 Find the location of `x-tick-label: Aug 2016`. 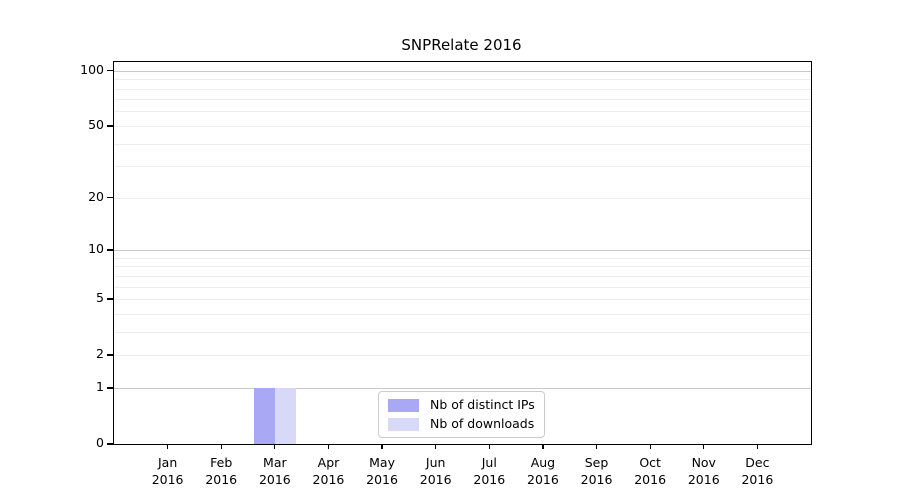

x-tick-label: Aug 2016 is located at coordinates (543, 471).